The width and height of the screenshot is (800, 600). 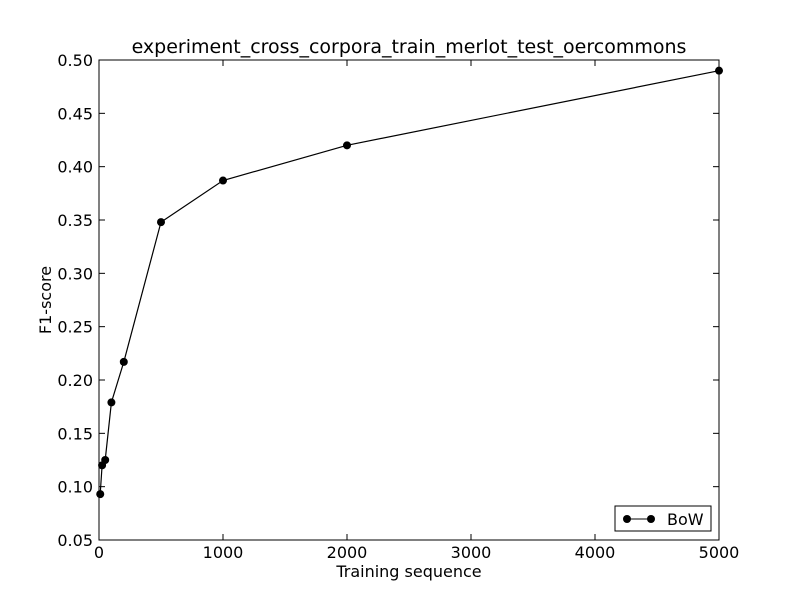 I want to click on y-tick-label: 0.05, so click(x=75, y=540).